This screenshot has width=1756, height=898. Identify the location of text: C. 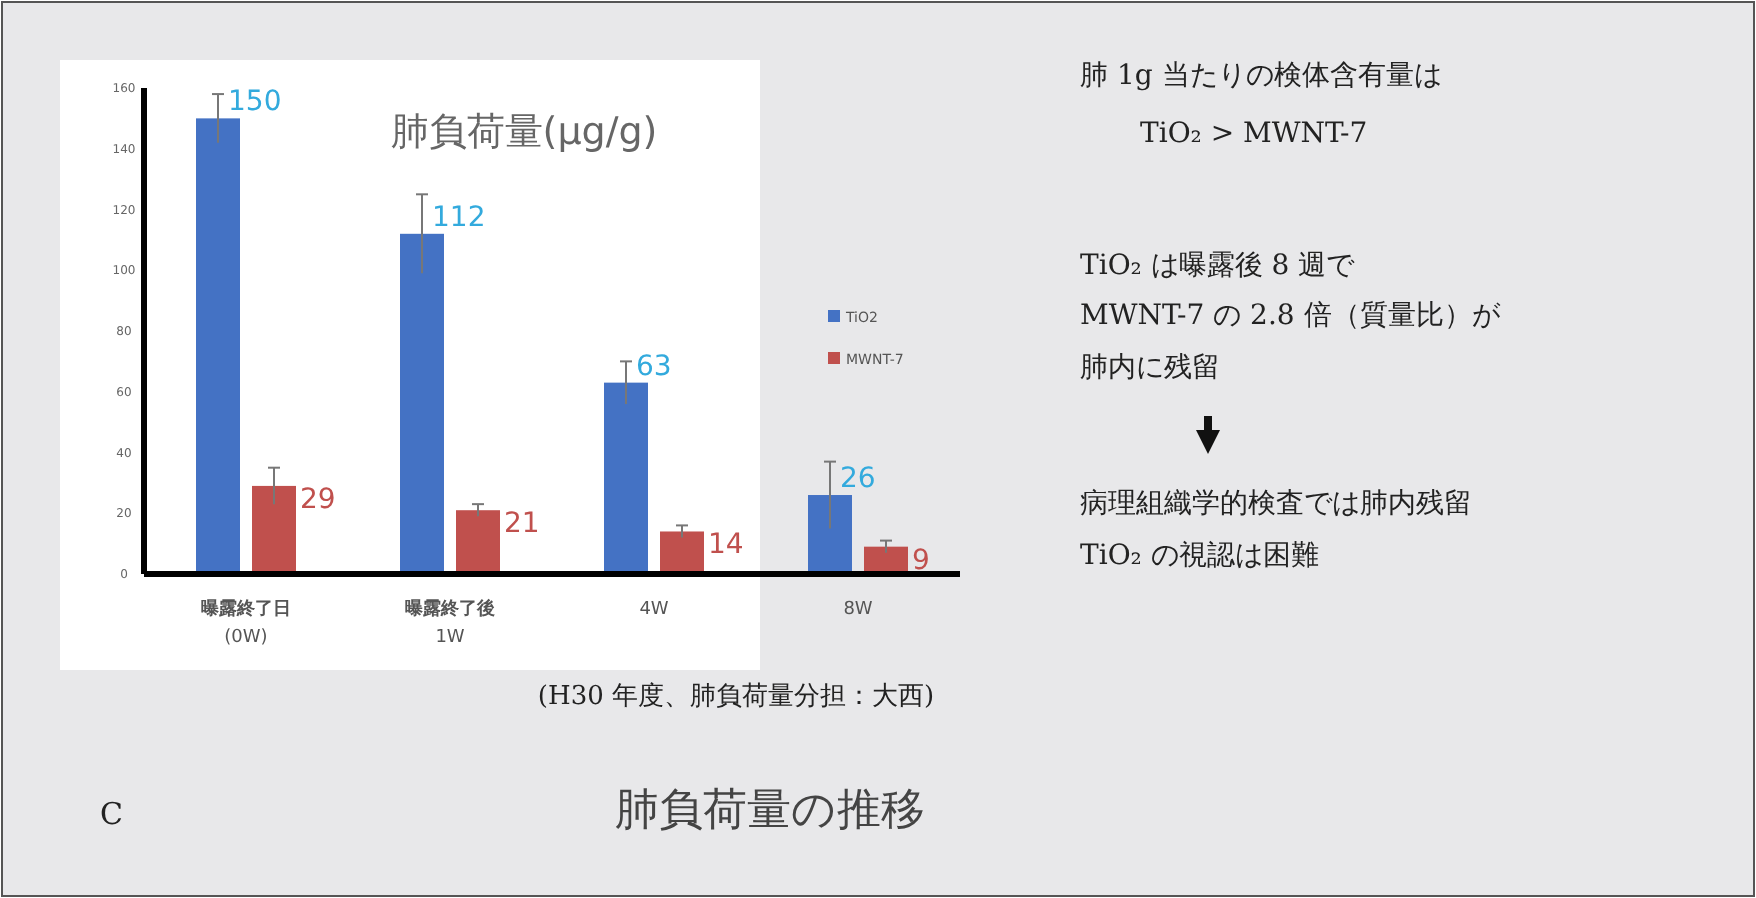
(111, 814).